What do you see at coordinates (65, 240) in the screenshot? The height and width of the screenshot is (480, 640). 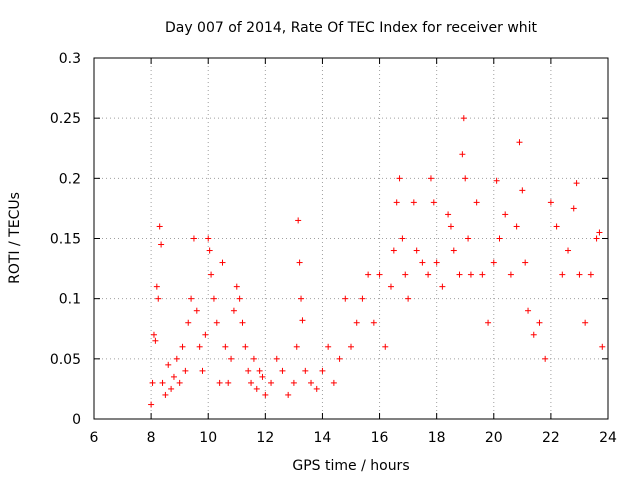 I see `y-tick-label: 0.15` at bounding box center [65, 240].